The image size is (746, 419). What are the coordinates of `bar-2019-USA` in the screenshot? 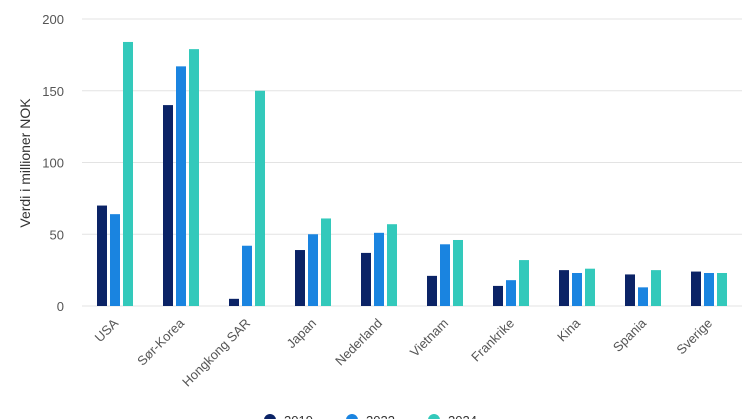 It's located at (102, 255).